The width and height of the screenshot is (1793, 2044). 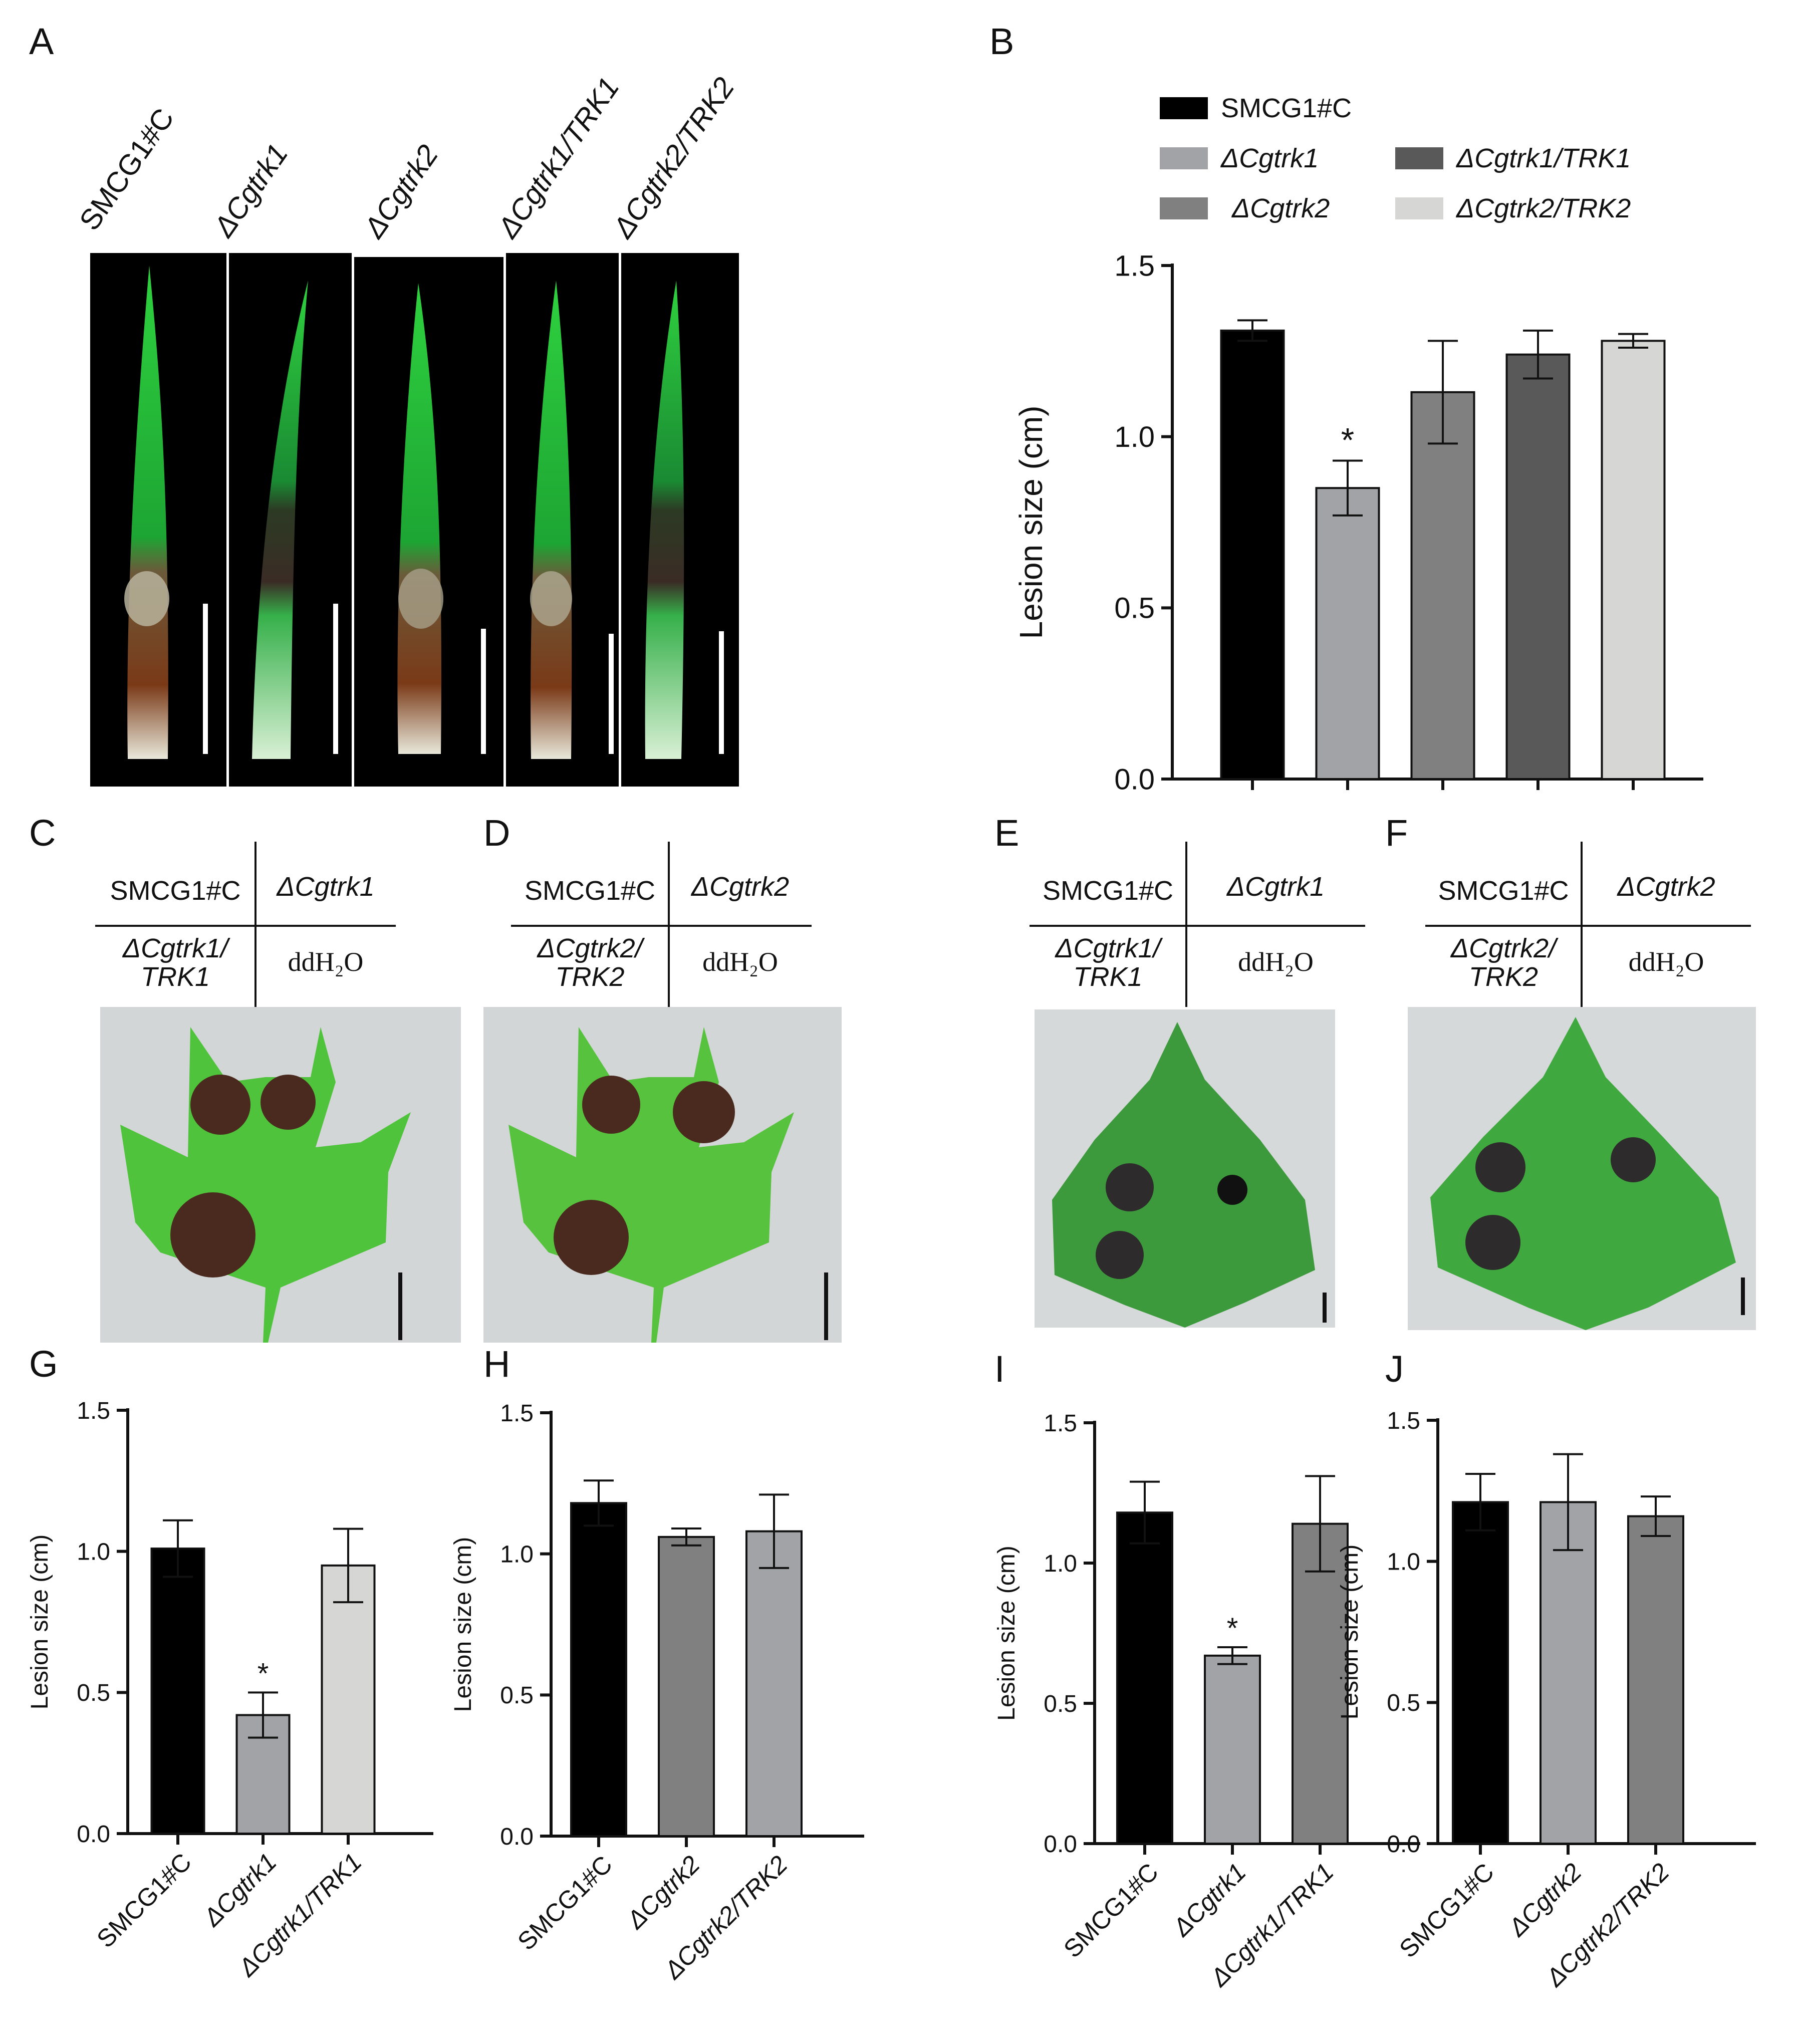 I want to click on panel-label-b: B, so click(x=1001, y=41).